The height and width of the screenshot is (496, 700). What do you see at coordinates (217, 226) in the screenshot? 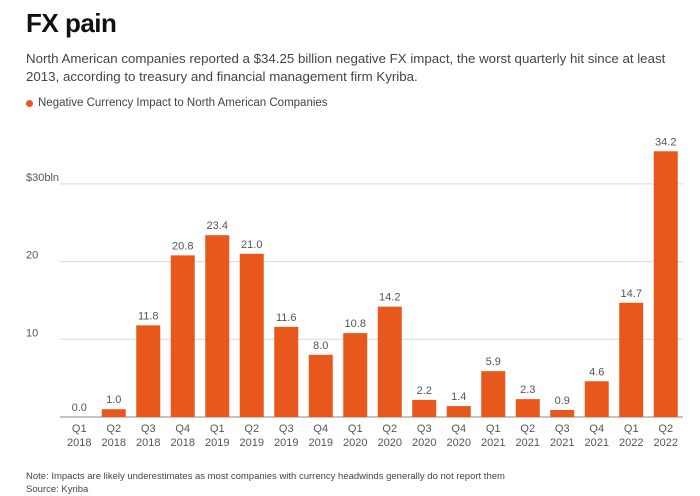
I see `data-label-4: 23.4` at bounding box center [217, 226].